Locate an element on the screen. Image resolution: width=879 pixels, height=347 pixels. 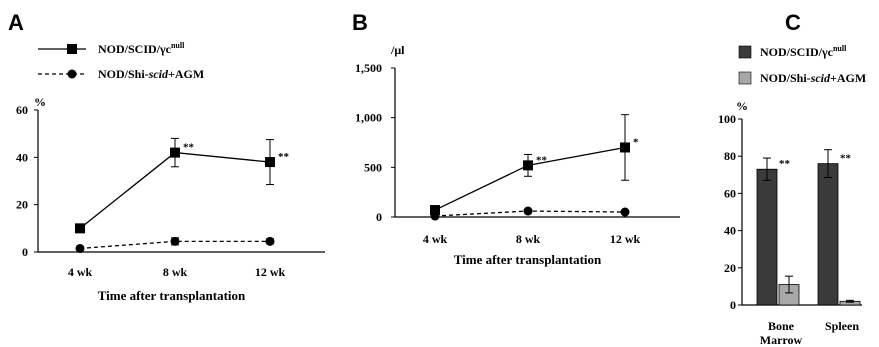
panel-letter-b: B is located at coordinates (360, 22).